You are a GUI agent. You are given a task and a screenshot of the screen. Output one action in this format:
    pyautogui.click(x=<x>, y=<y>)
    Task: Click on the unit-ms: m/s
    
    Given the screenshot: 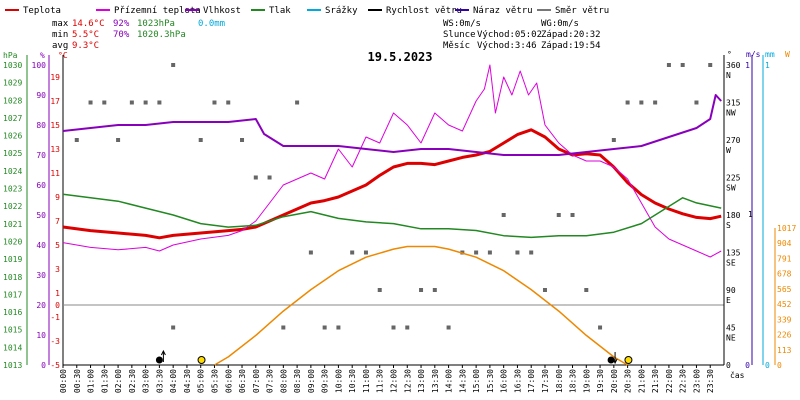 What is the action you would take?
    pyautogui.click(x=753, y=54)
    